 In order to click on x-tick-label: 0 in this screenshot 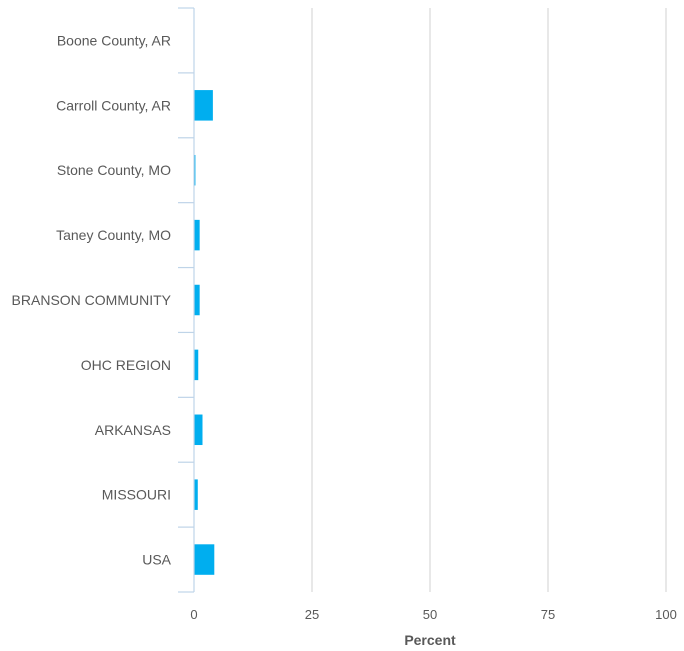, I will do `click(193, 614)`.